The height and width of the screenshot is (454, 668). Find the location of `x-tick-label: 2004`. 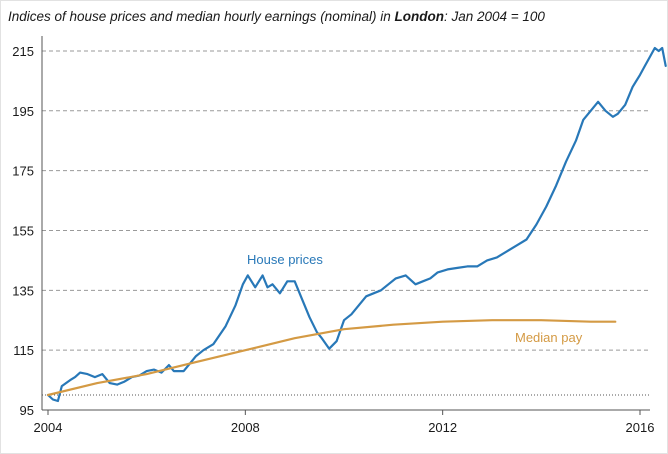

x-tick-label: 2004 is located at coordinates (48, 427).